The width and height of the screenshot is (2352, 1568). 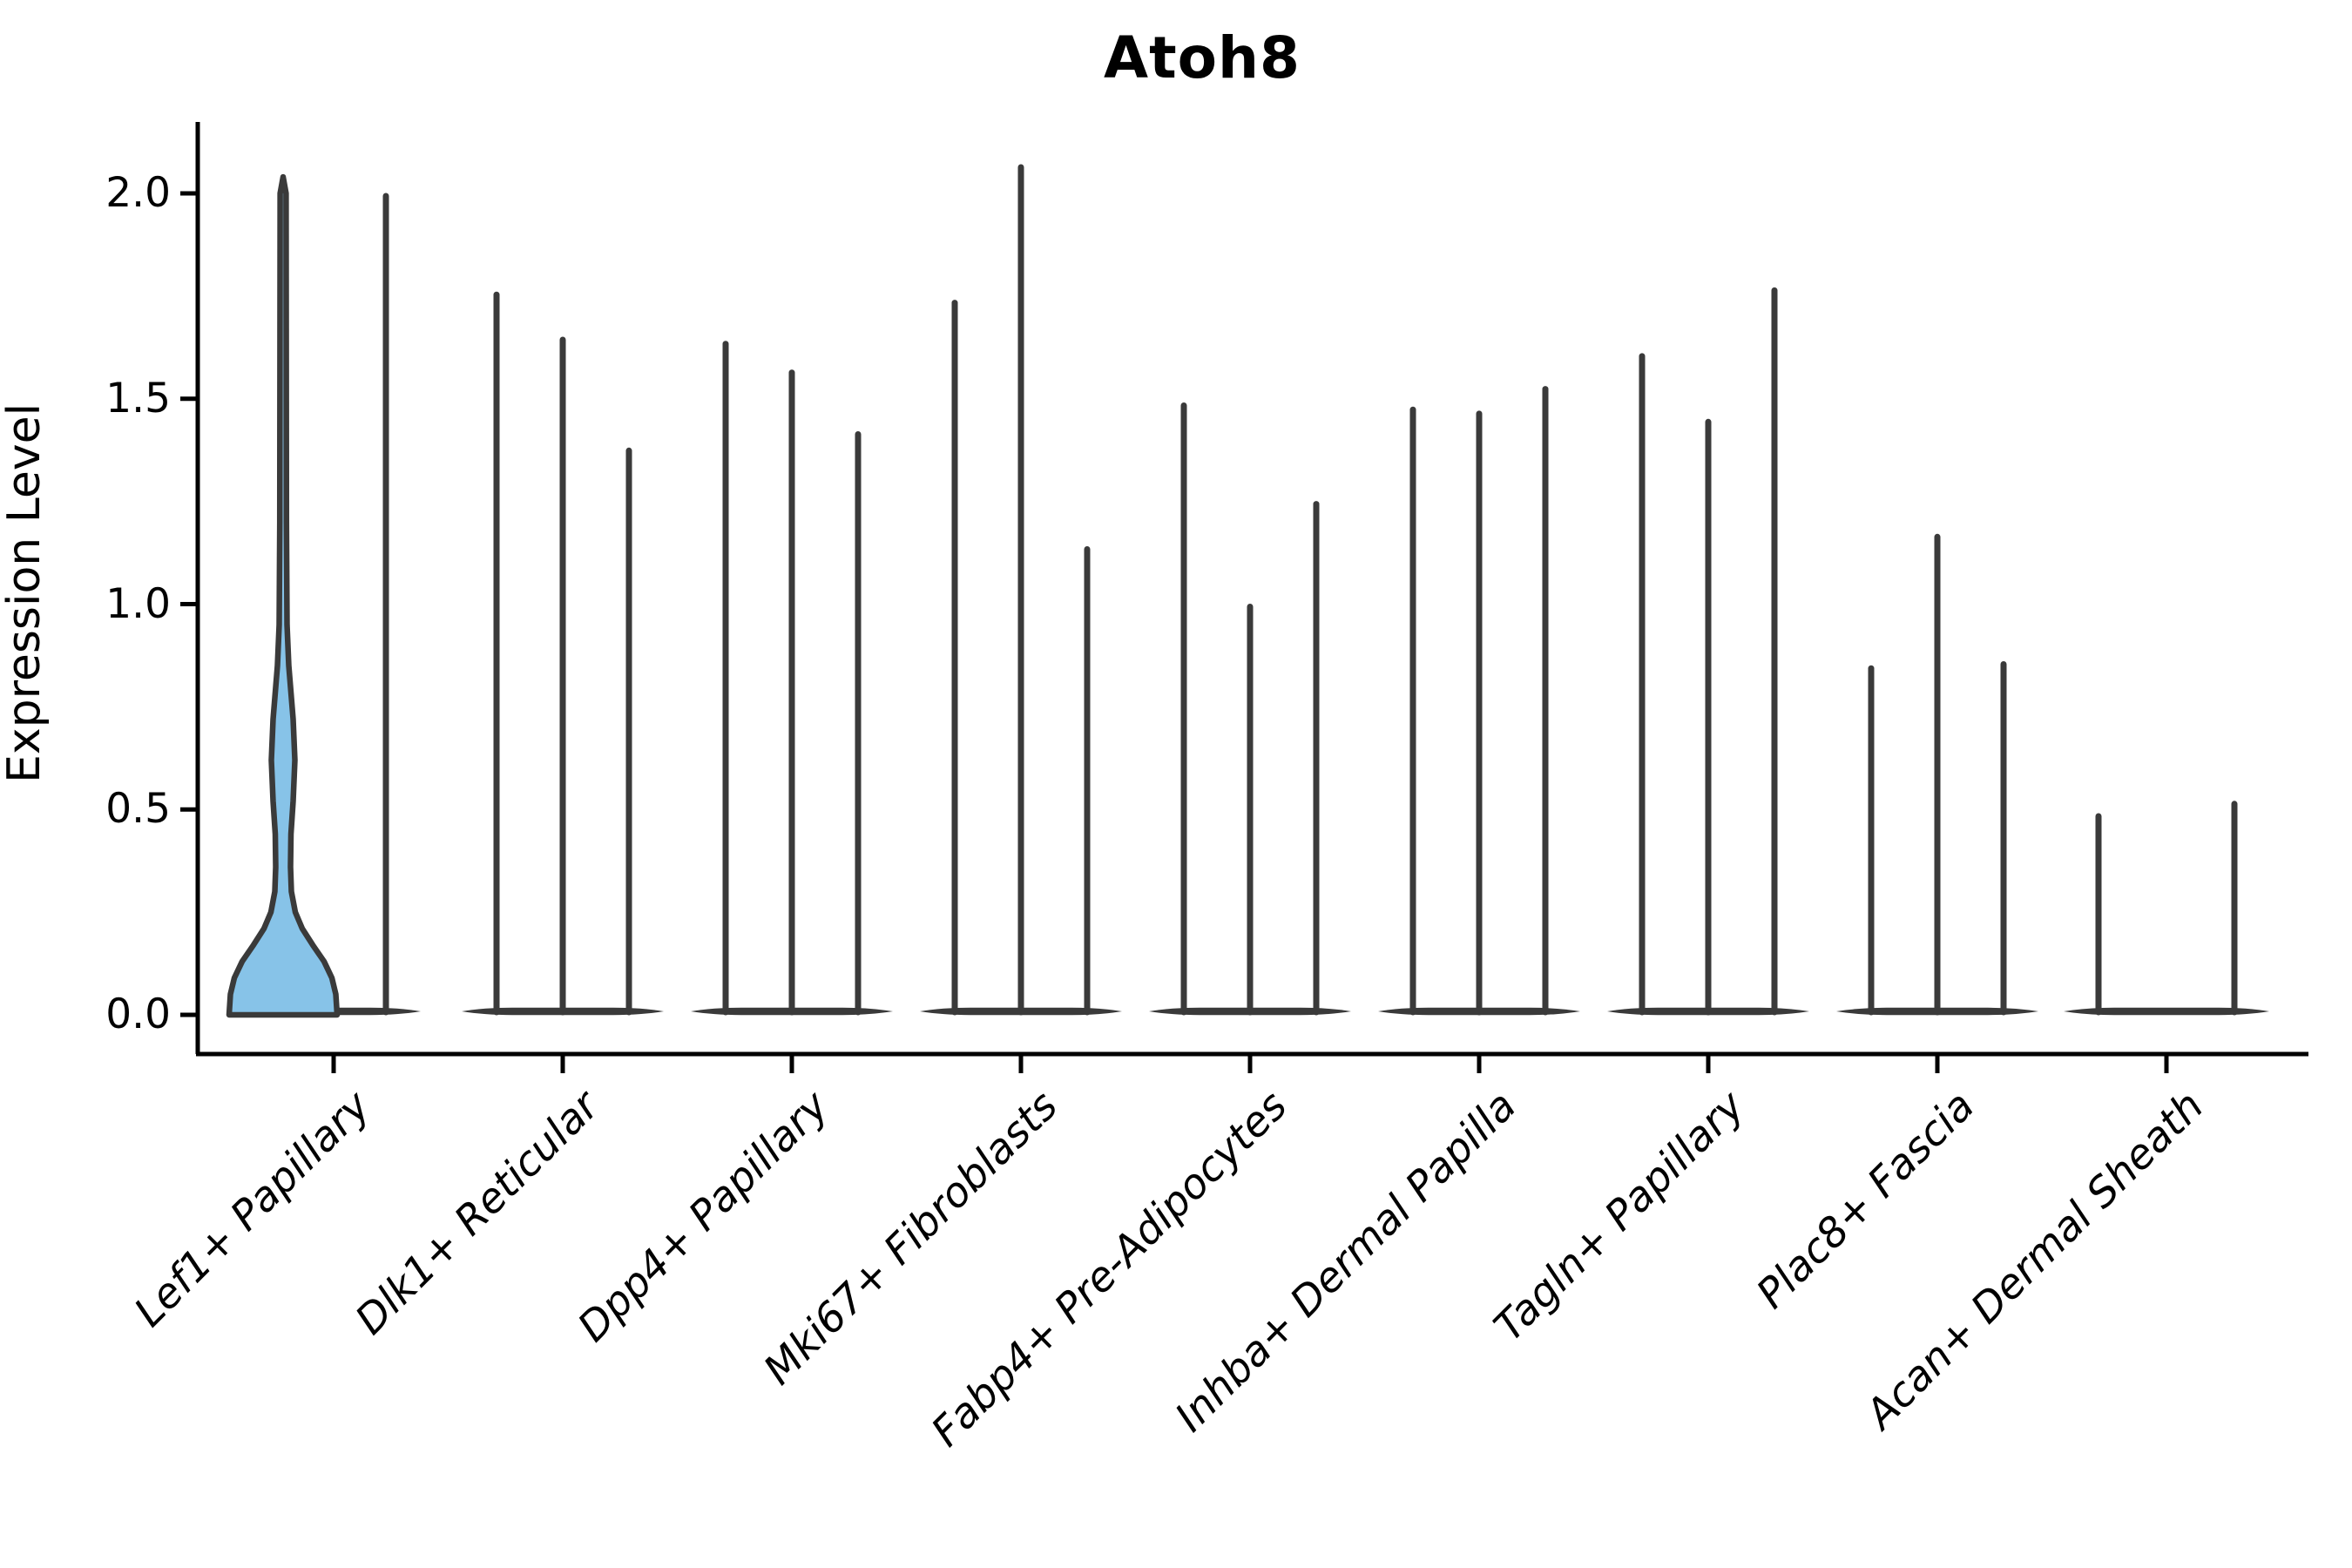 What do you see at coordinates (2166, 1012) in the screenshot?
I see `violin-baseline` at bounding box center [2166, 1012].